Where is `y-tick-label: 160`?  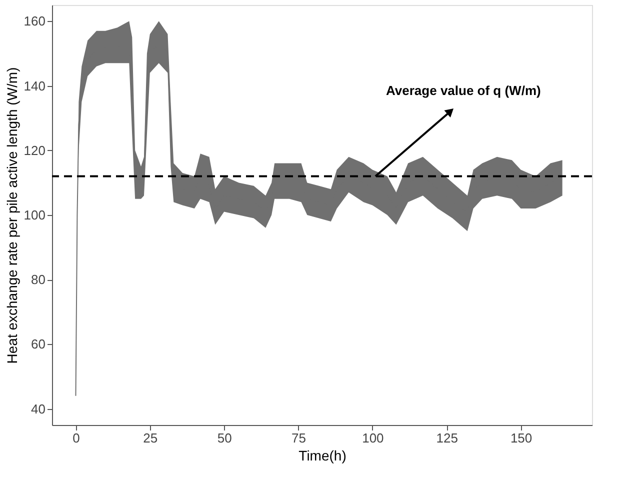
y-tick-label: 160 is located at coordinates (35, 21).